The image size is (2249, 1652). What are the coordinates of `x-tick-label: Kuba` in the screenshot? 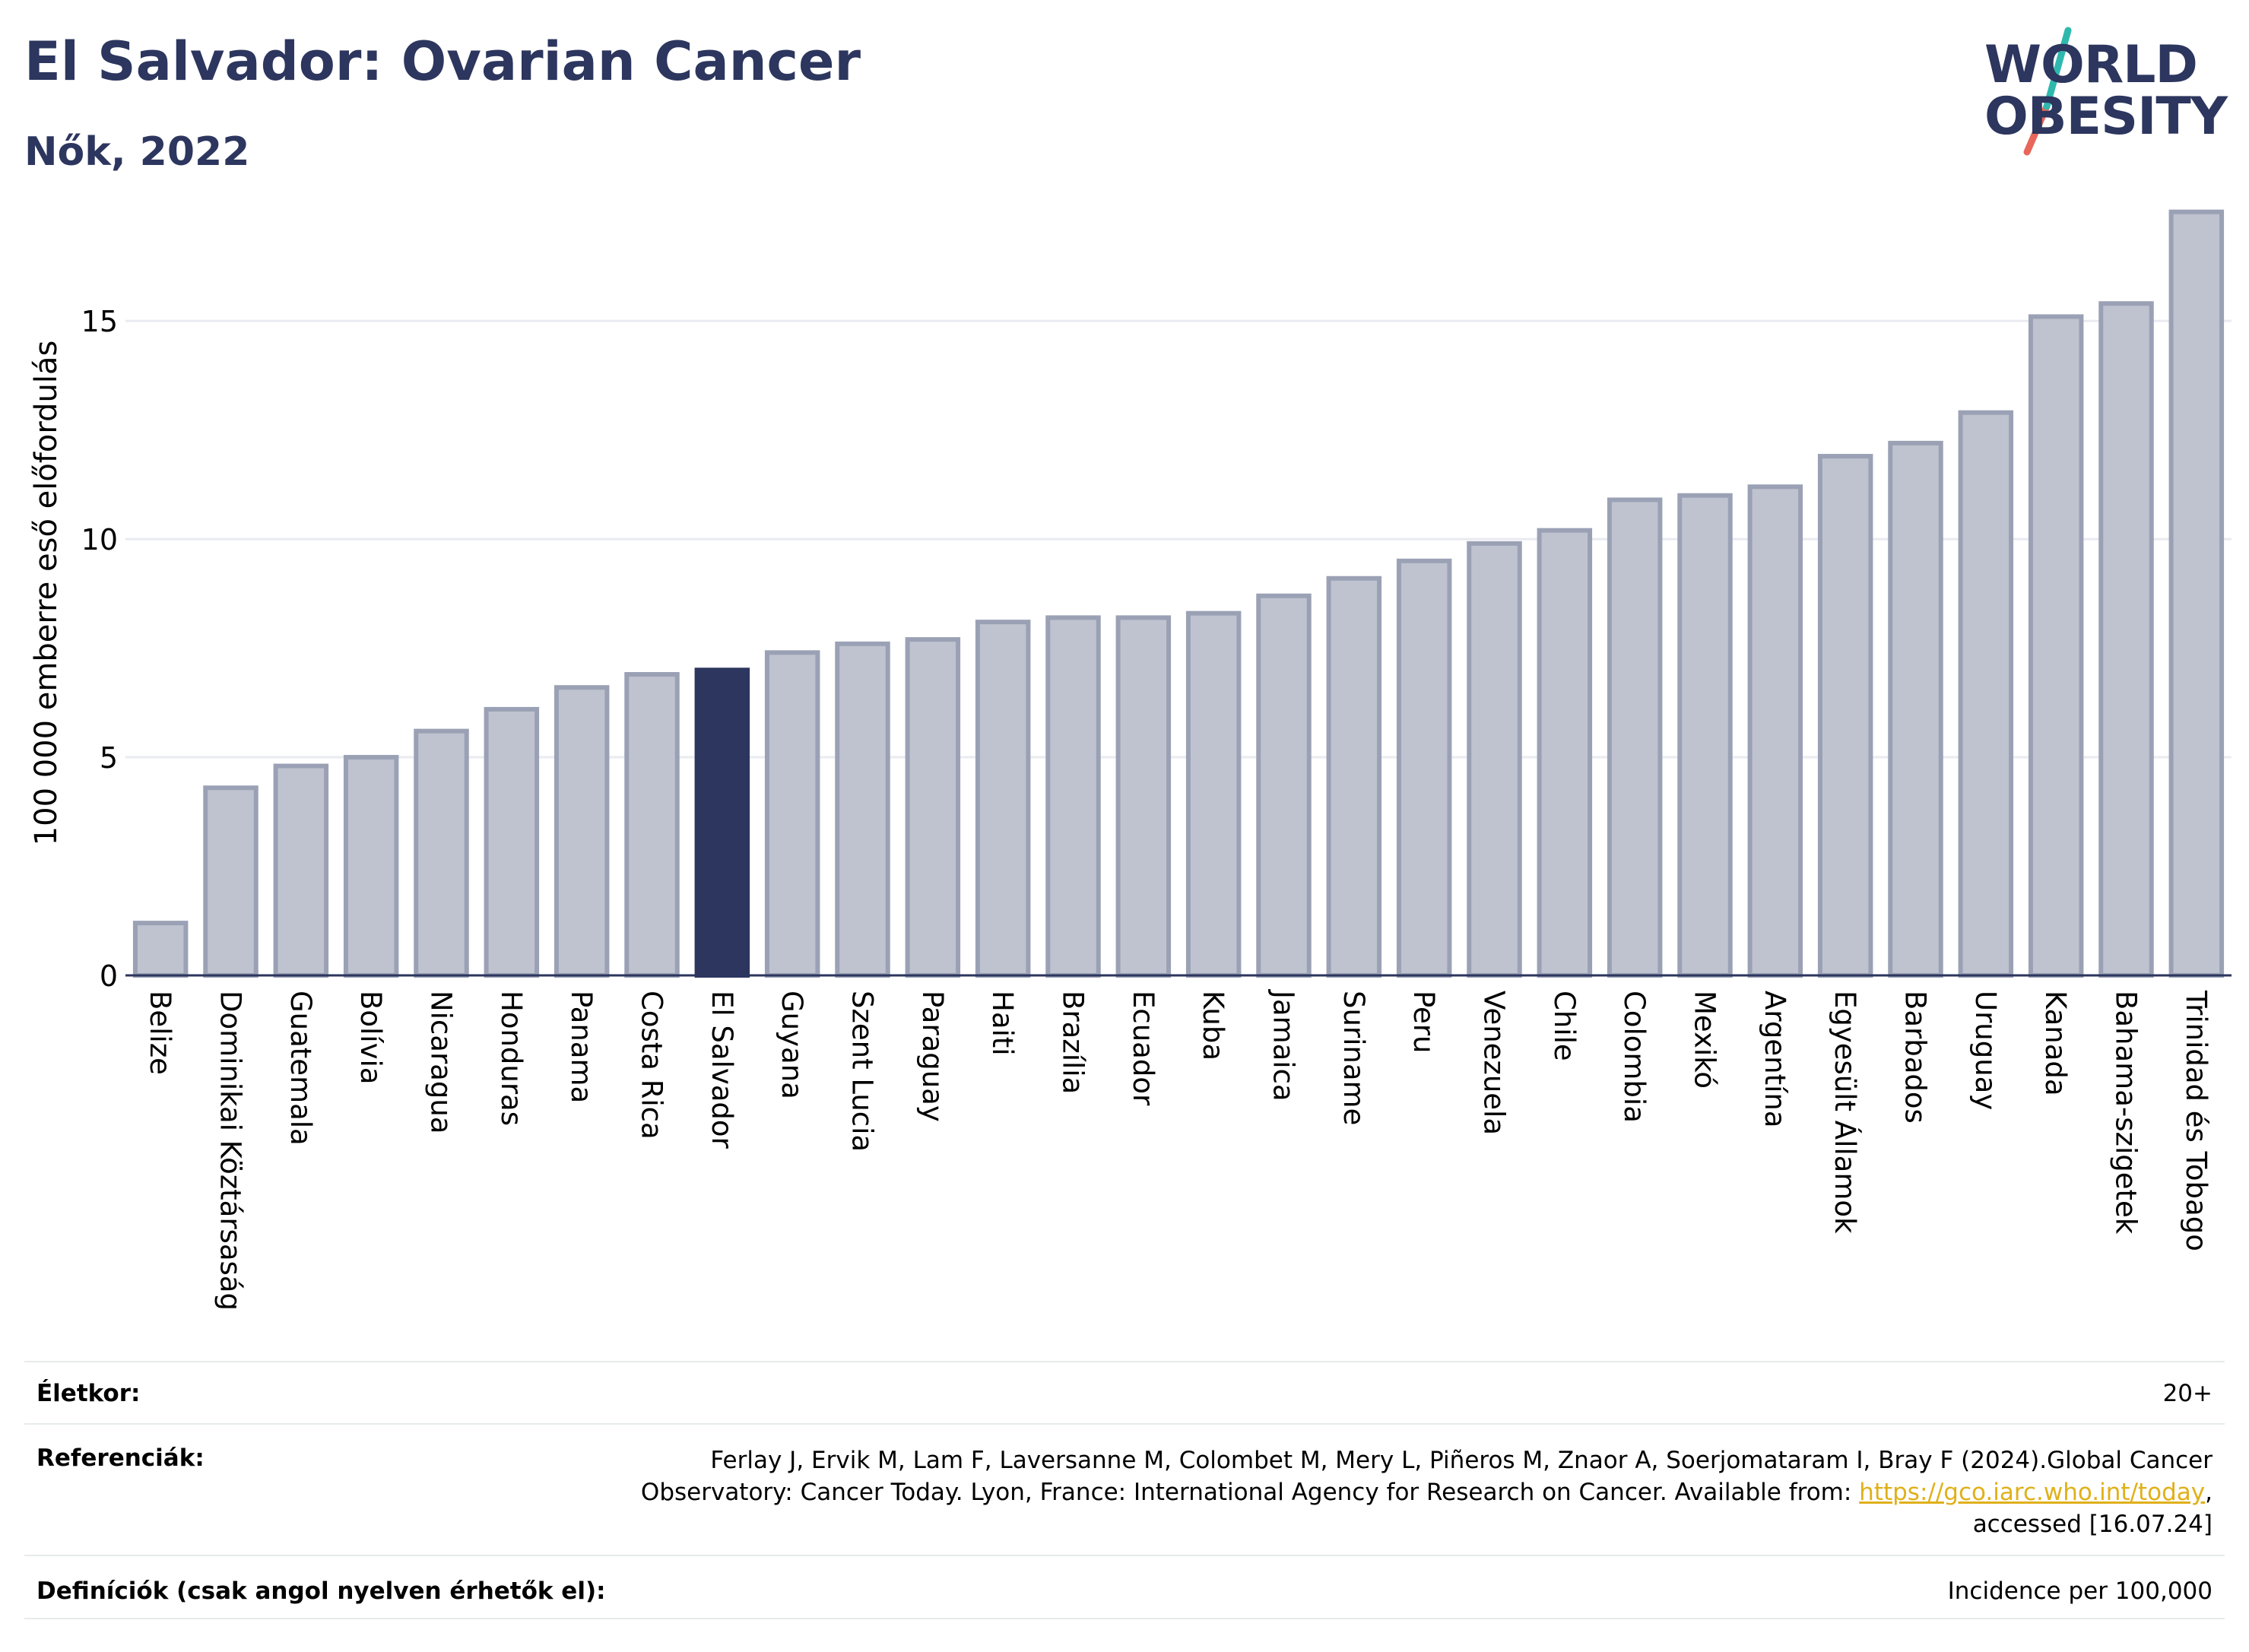 It's located at (1213, 1026).